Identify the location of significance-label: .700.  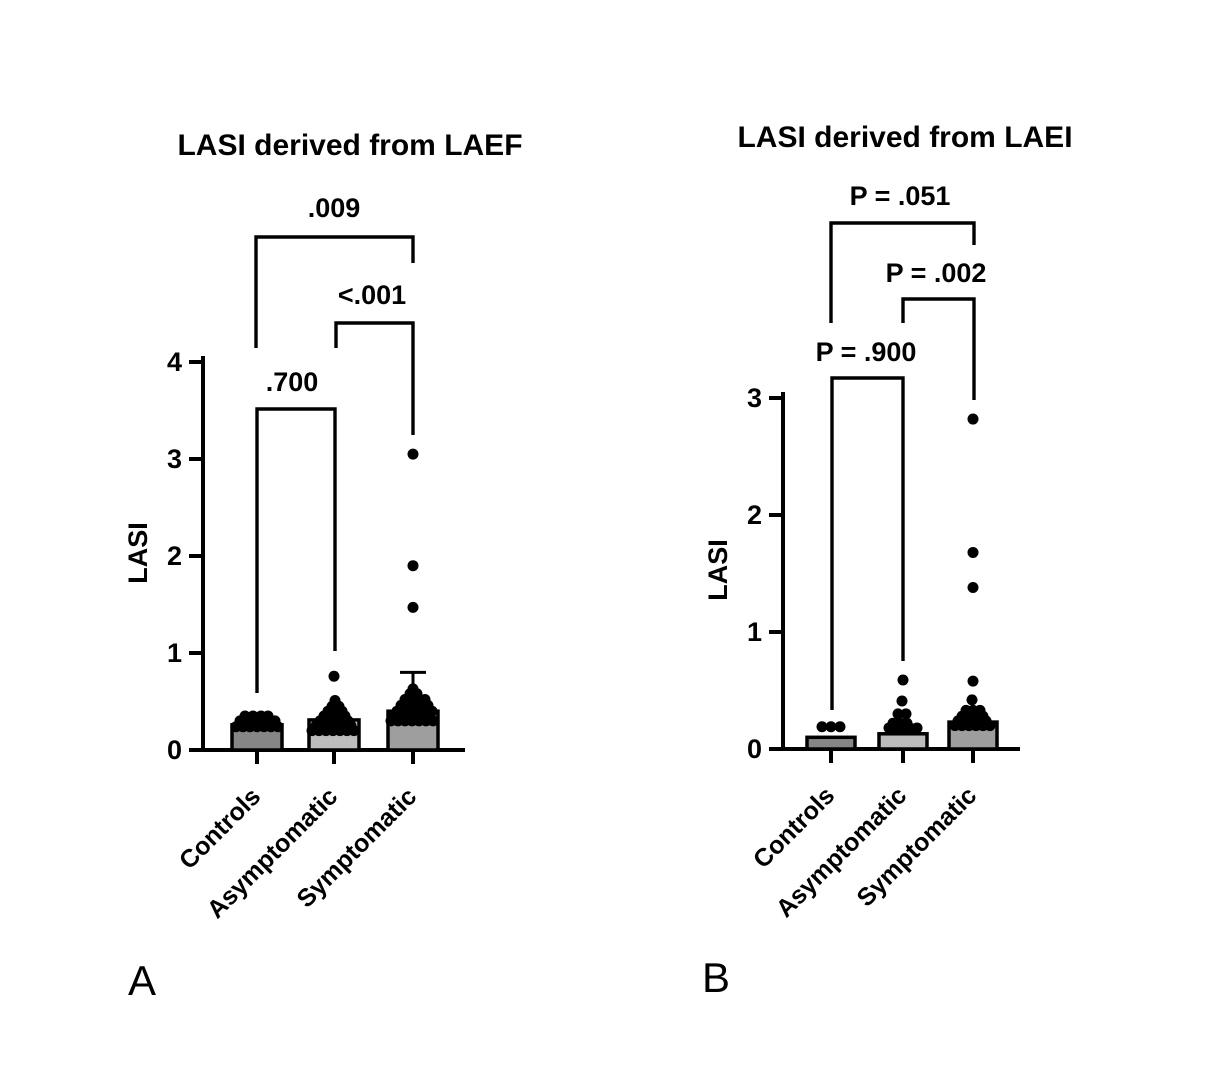
(292, 382).